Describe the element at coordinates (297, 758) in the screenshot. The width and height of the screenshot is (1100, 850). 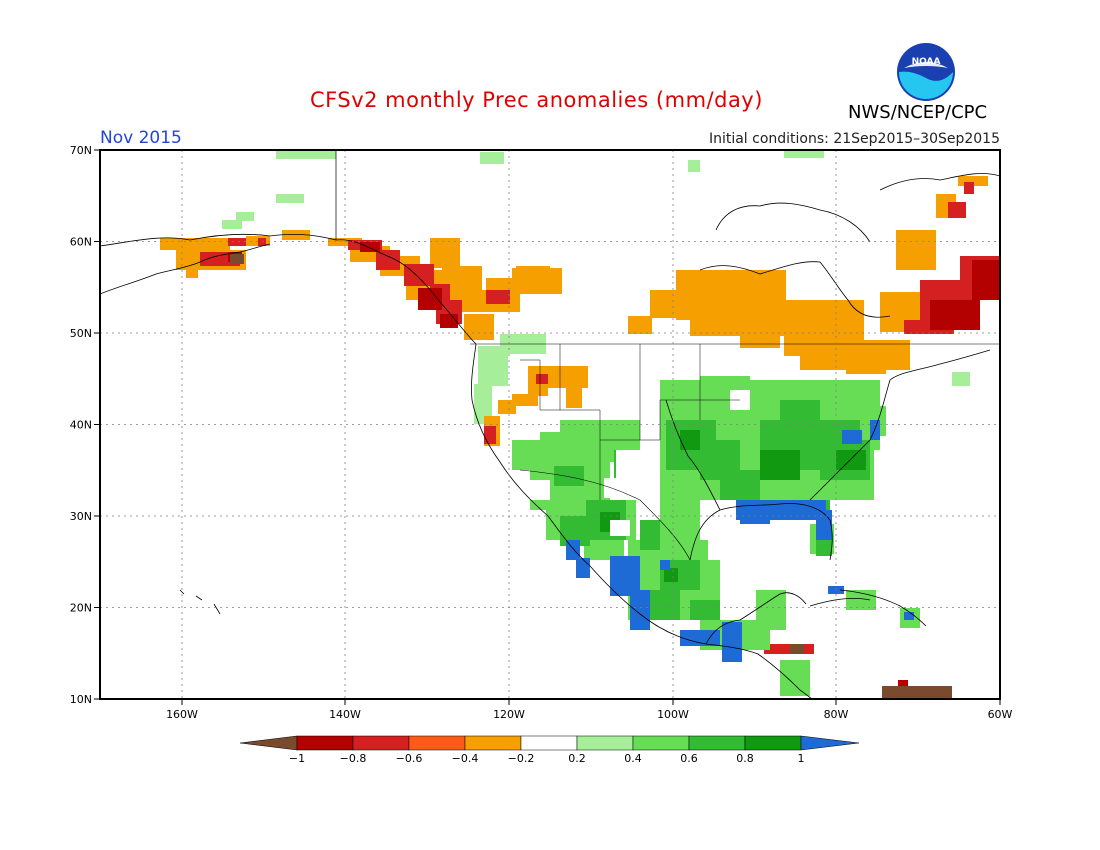
I see `legend-tick-label: −1` at that location.